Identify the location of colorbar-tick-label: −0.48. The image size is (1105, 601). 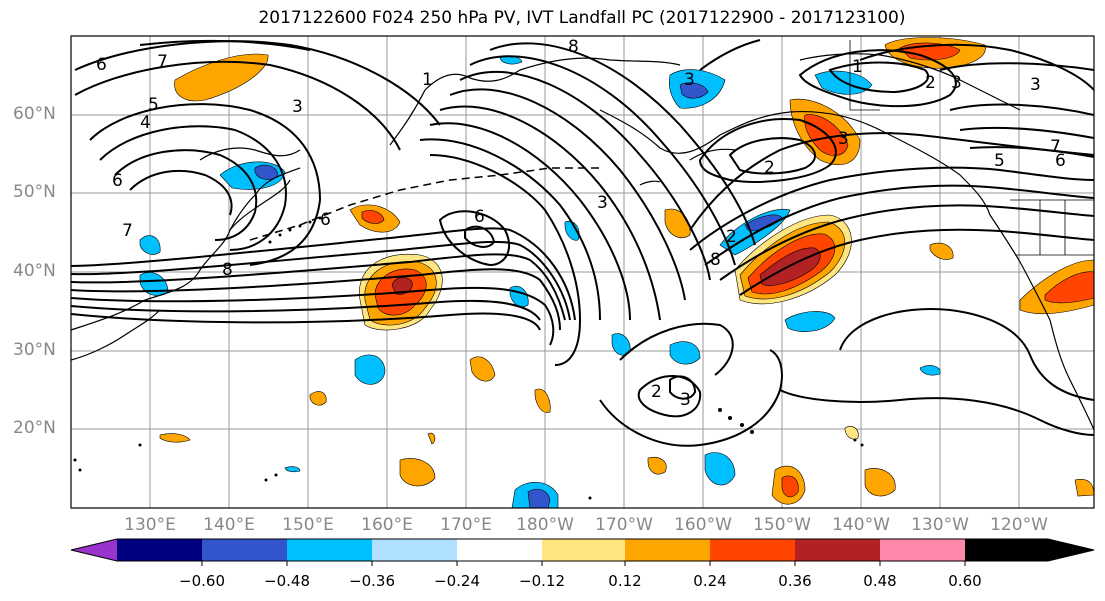
(287, 581).